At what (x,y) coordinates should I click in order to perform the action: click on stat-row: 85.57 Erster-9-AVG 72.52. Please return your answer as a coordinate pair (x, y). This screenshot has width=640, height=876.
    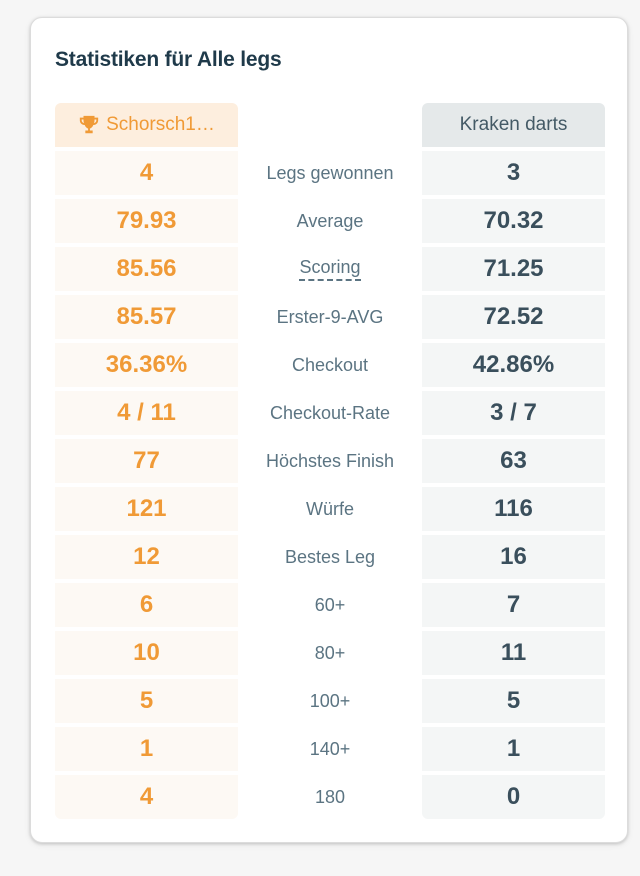
    Looking at the image, I should click on (330, 317).